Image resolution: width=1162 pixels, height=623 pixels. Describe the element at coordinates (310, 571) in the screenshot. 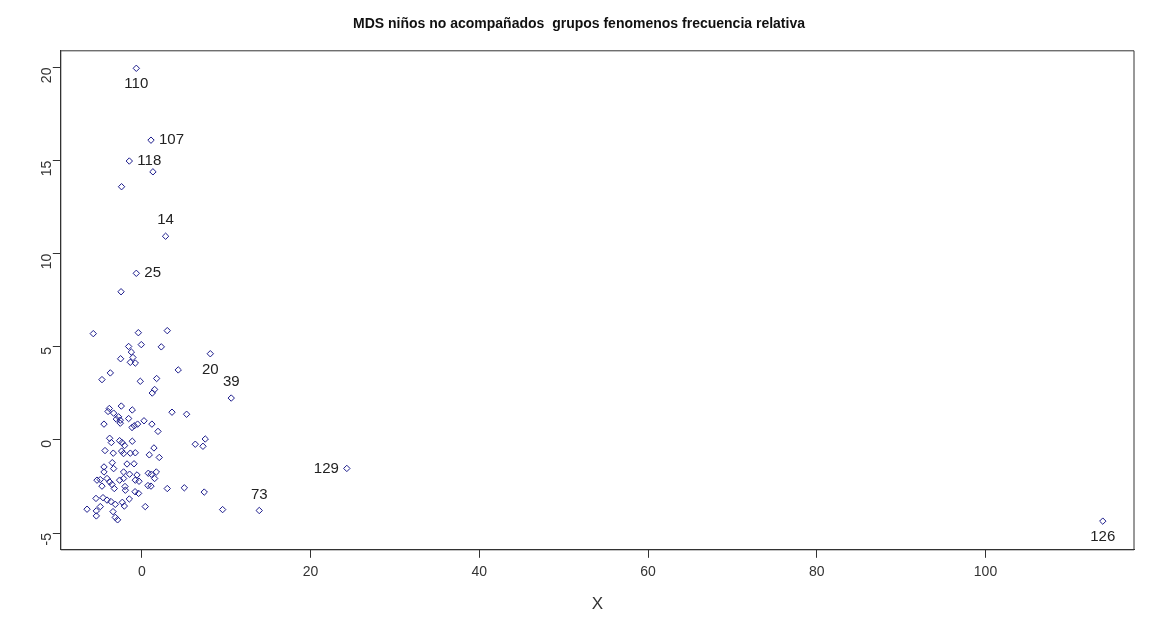

I see `x-tick-label: 20` at that location.